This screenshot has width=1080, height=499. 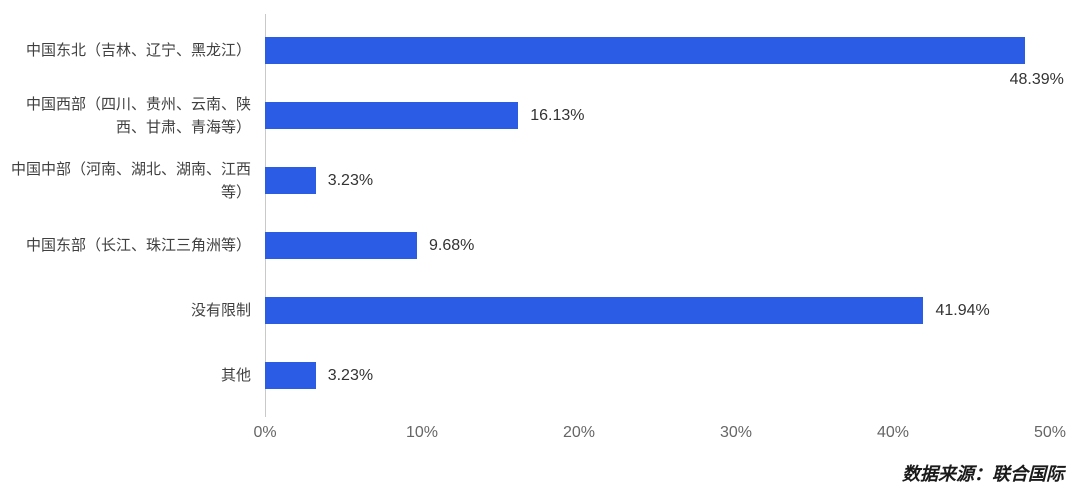 I want to click on value-label: 48.39%, so click(x=1036, y=79).